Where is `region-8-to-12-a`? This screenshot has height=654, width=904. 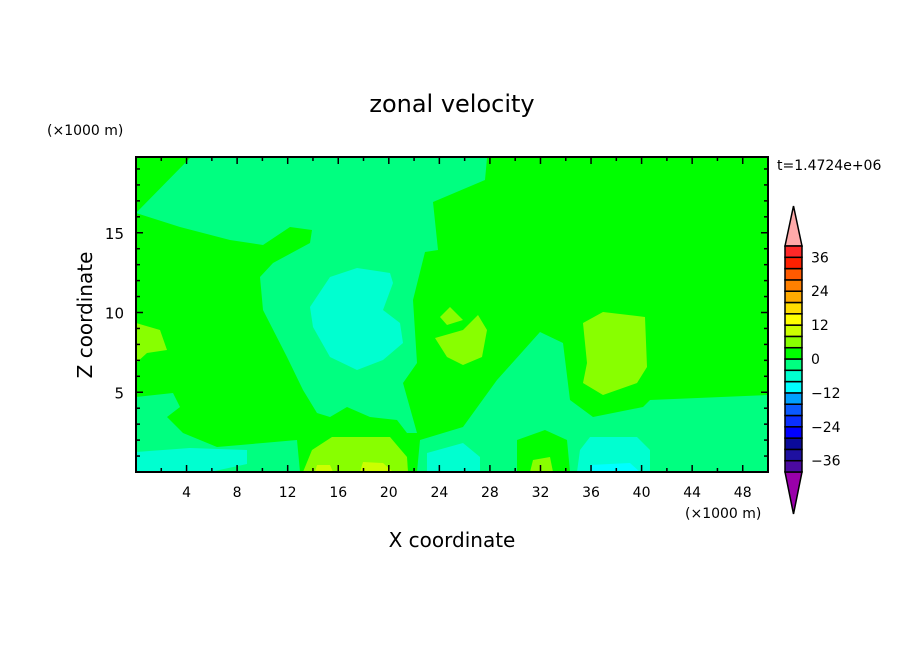
region-8-to-12-a is located at coordinates (376, 467).